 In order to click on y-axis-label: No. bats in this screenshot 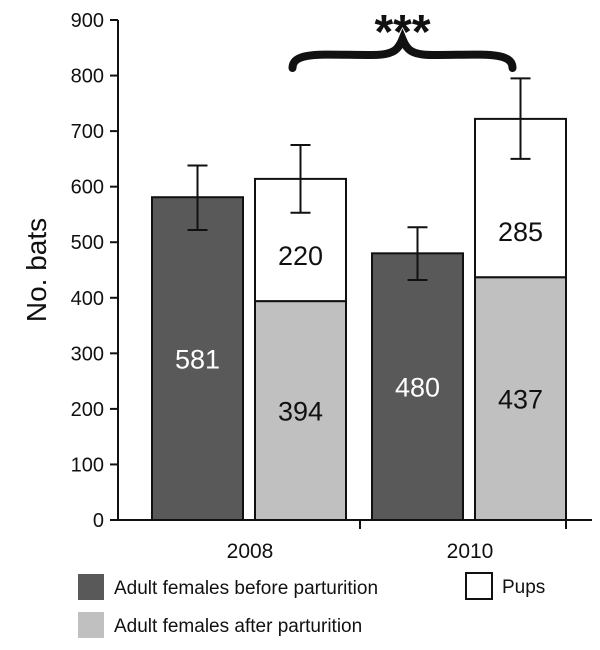, I will do `click(36, 270)`.